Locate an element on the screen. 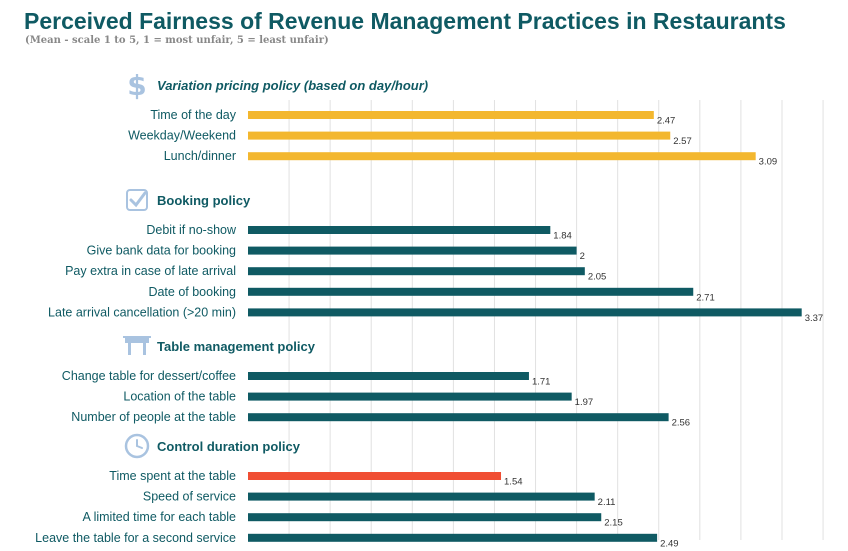 This screenshot has width=848, height=551. category-label: Number of people at the table is located at coordinates (153, 417).